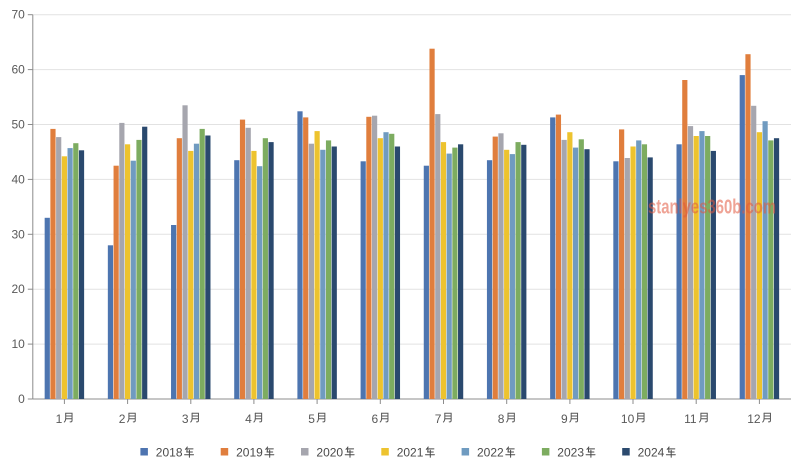  Describe the element at coordinates (122, 419) in the screenshot. I see `svg-text: 2` at that location.